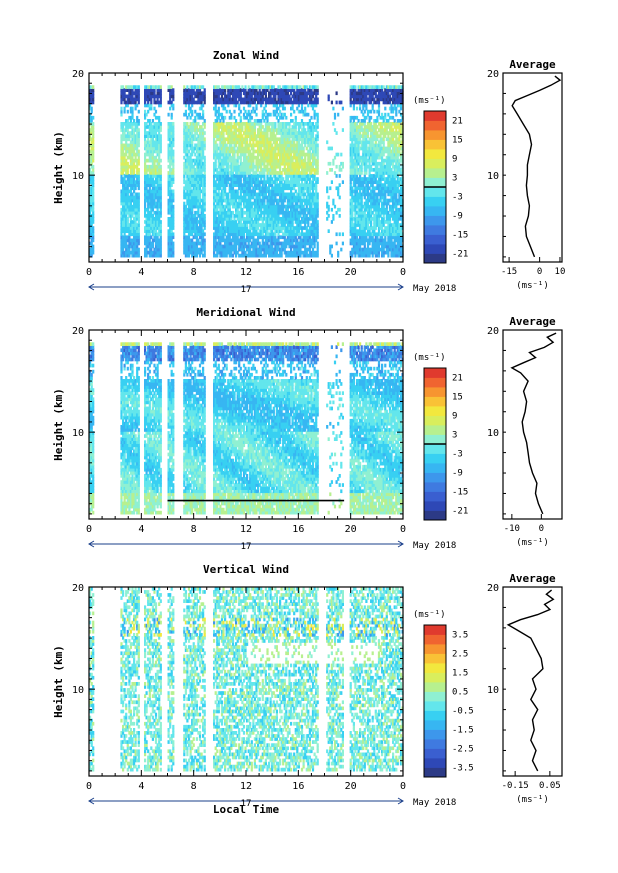 Image resolution: width=618 pixels, height=873 pixels. I want to click on colorbar-tick-label: 0.5, so click(460, 693).